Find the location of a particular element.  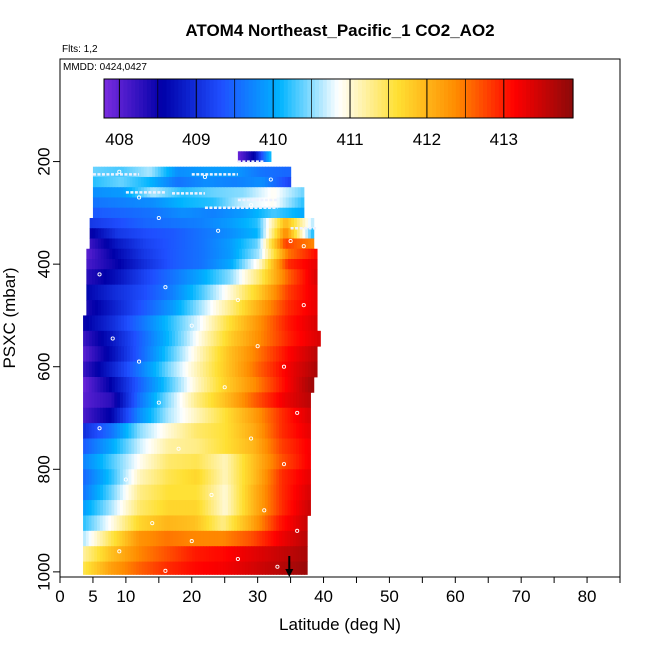

x-tick-label: 5 is located at coordinates (92, 596).